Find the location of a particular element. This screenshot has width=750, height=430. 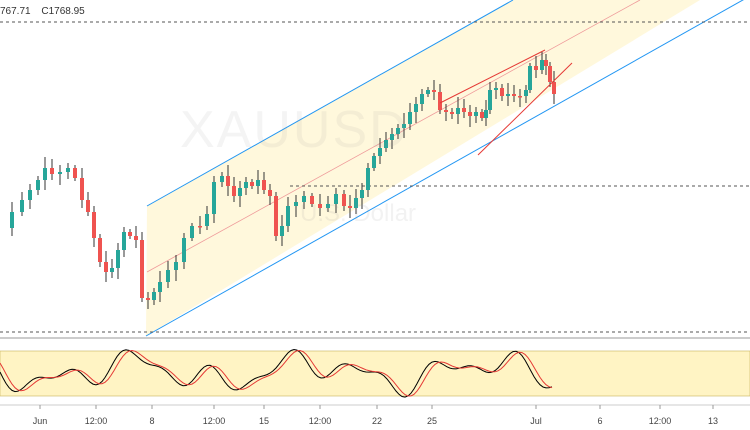

wedge-upper-line is located at coordinates (492, 76).